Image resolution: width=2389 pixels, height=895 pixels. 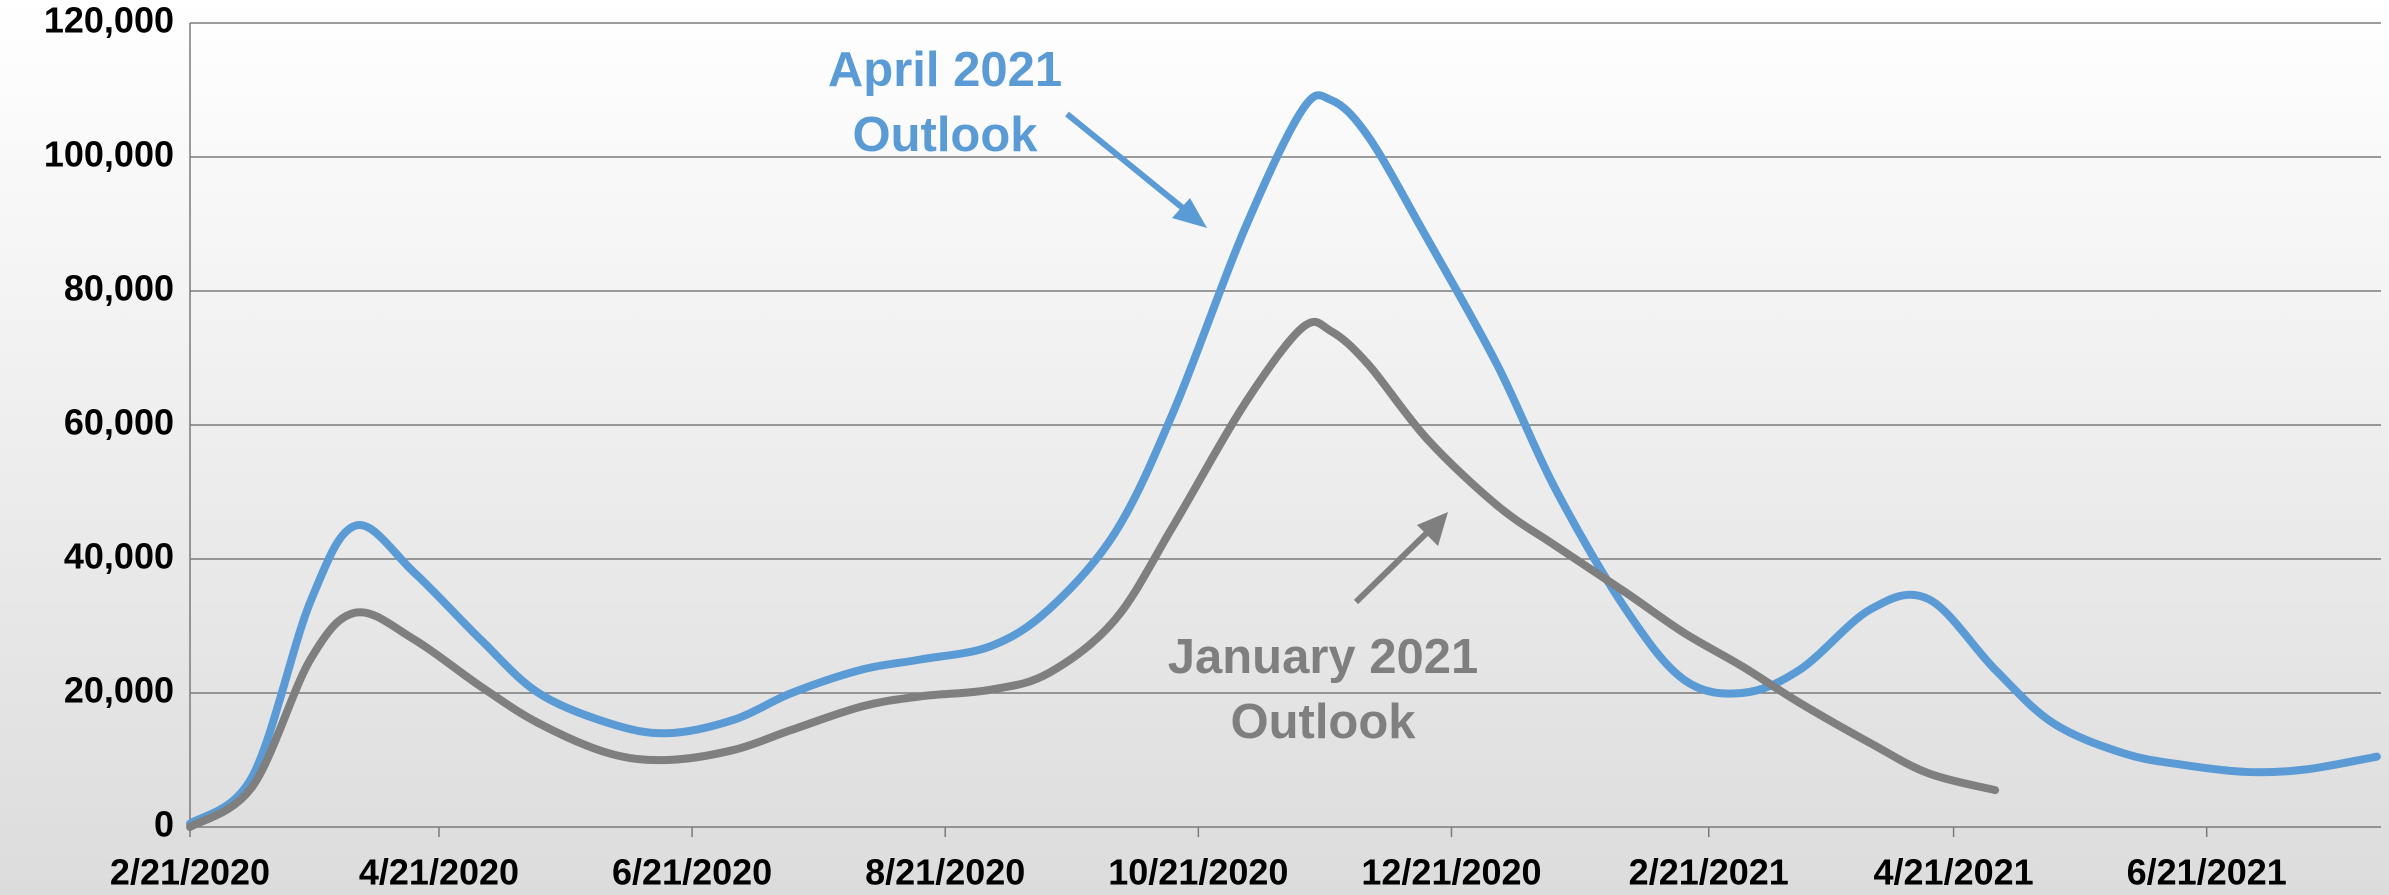 What do you see at coordinates (119, 422) in the screenshot?
I see `y-tick-label: 60,000` at bounding box center [119, 422].